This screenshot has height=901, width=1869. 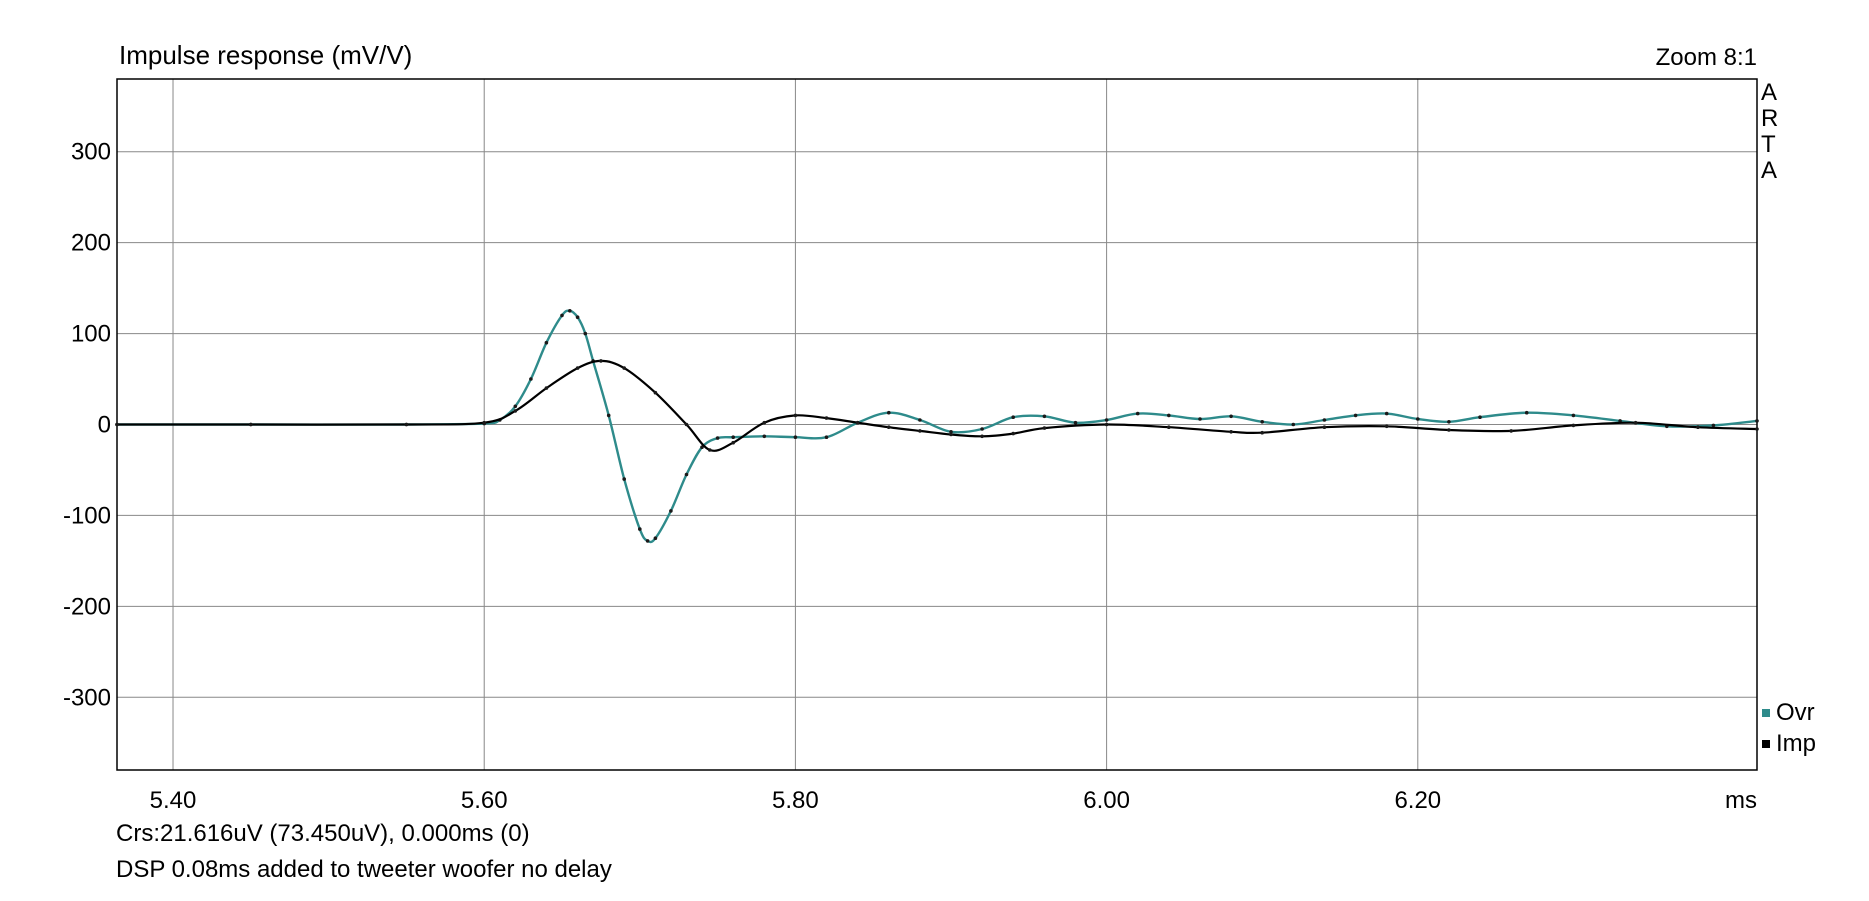 I want to click on y-tick-label: 300, so click(x=91, y=152).